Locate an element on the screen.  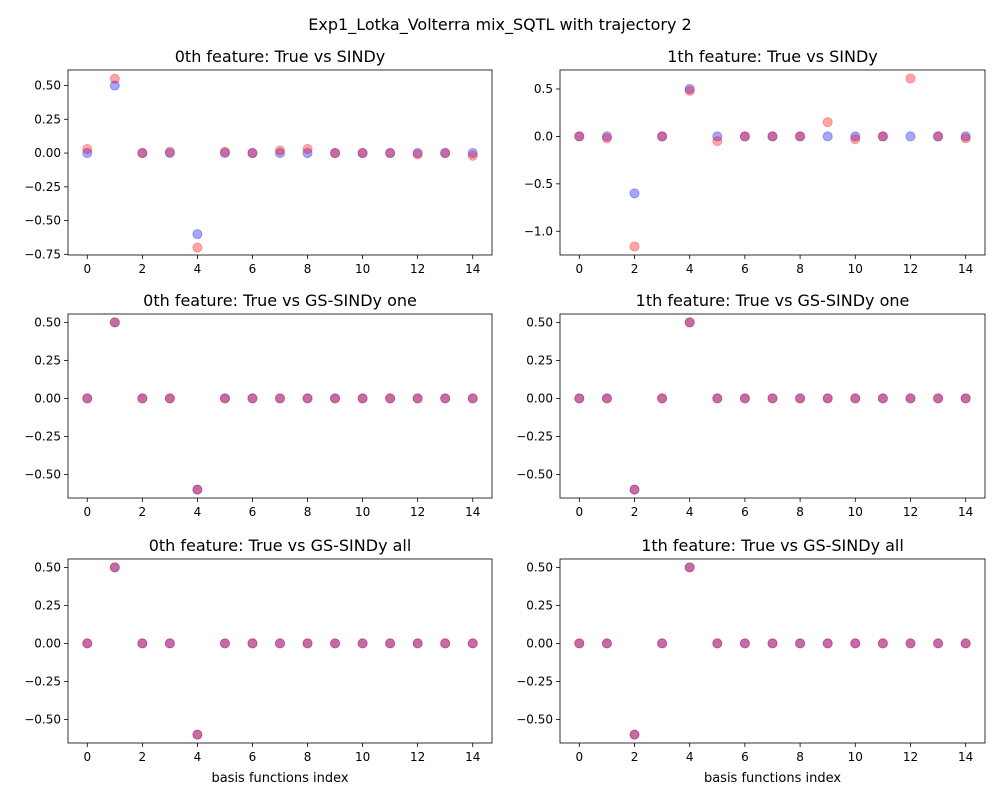
x-tick-label: 6 is located at coordinates (745, 269).